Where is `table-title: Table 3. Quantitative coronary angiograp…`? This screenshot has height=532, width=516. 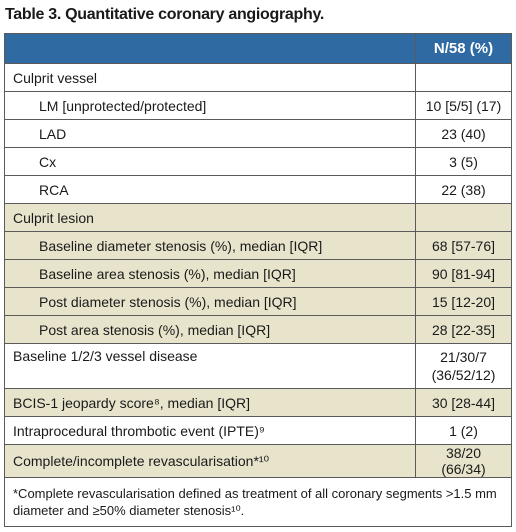
table-title: Table 3. Quantitative coronary angiograp… is located at coordinates (165, 14).